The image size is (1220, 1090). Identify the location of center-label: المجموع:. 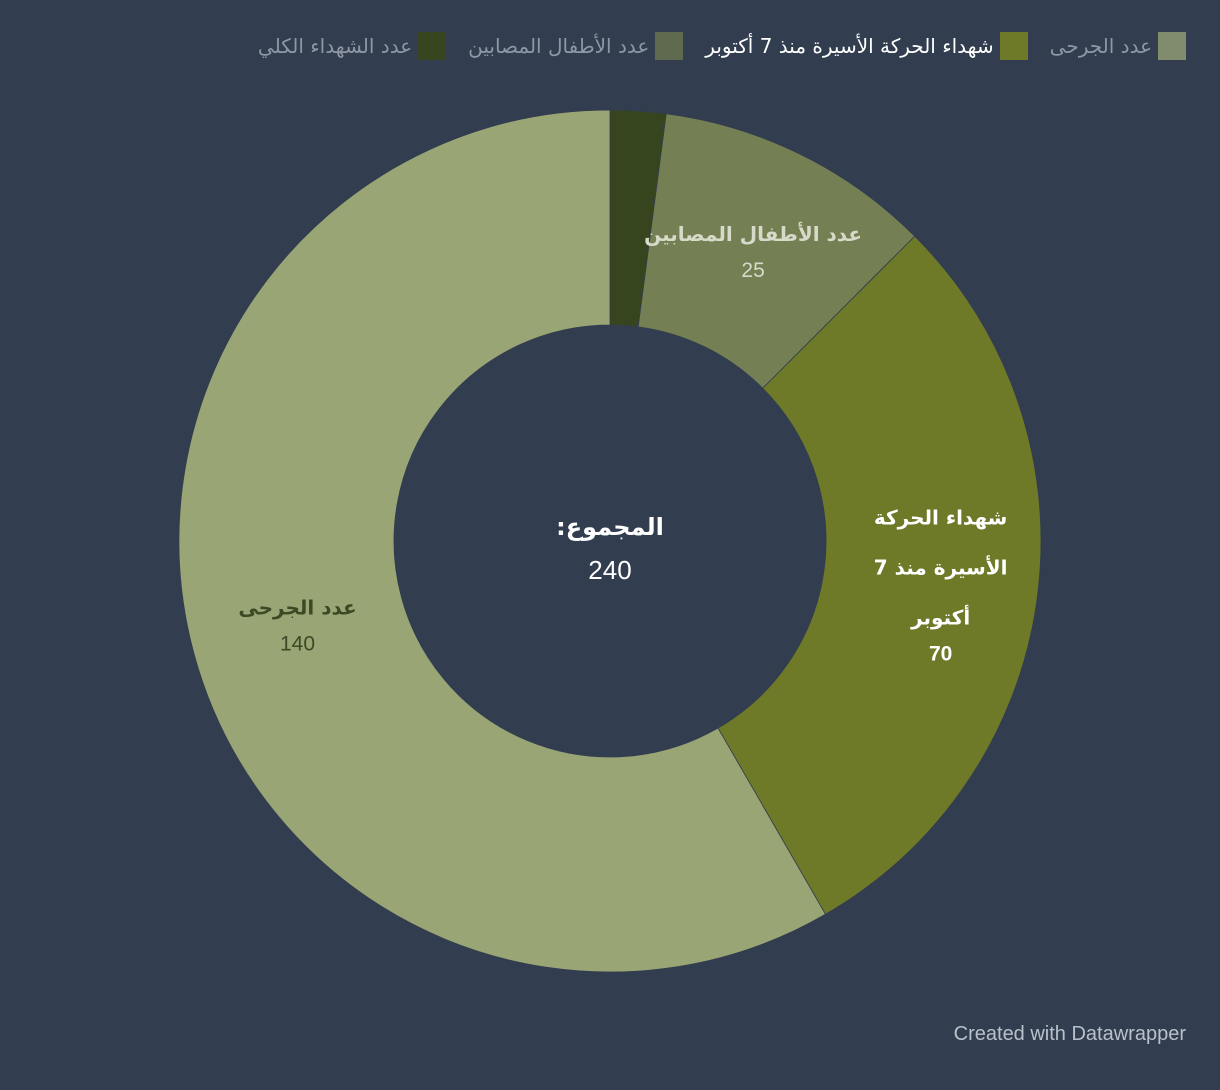
(610, 527).